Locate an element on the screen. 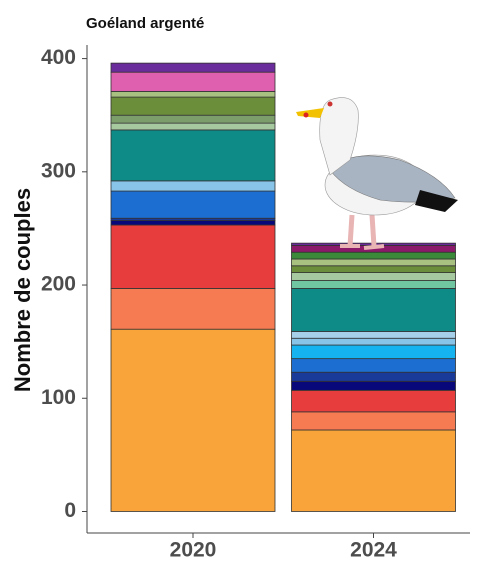 This screenshot has height=563, width=477. y-tick-label: 0 is located at coordinates (70, 510).